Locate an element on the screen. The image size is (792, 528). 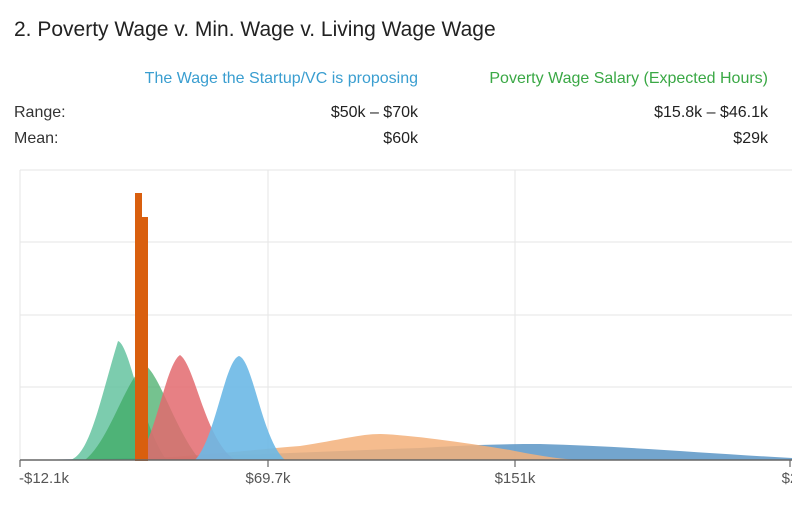
x-tick-label: $69.7k is located at coordinates (268, 478).